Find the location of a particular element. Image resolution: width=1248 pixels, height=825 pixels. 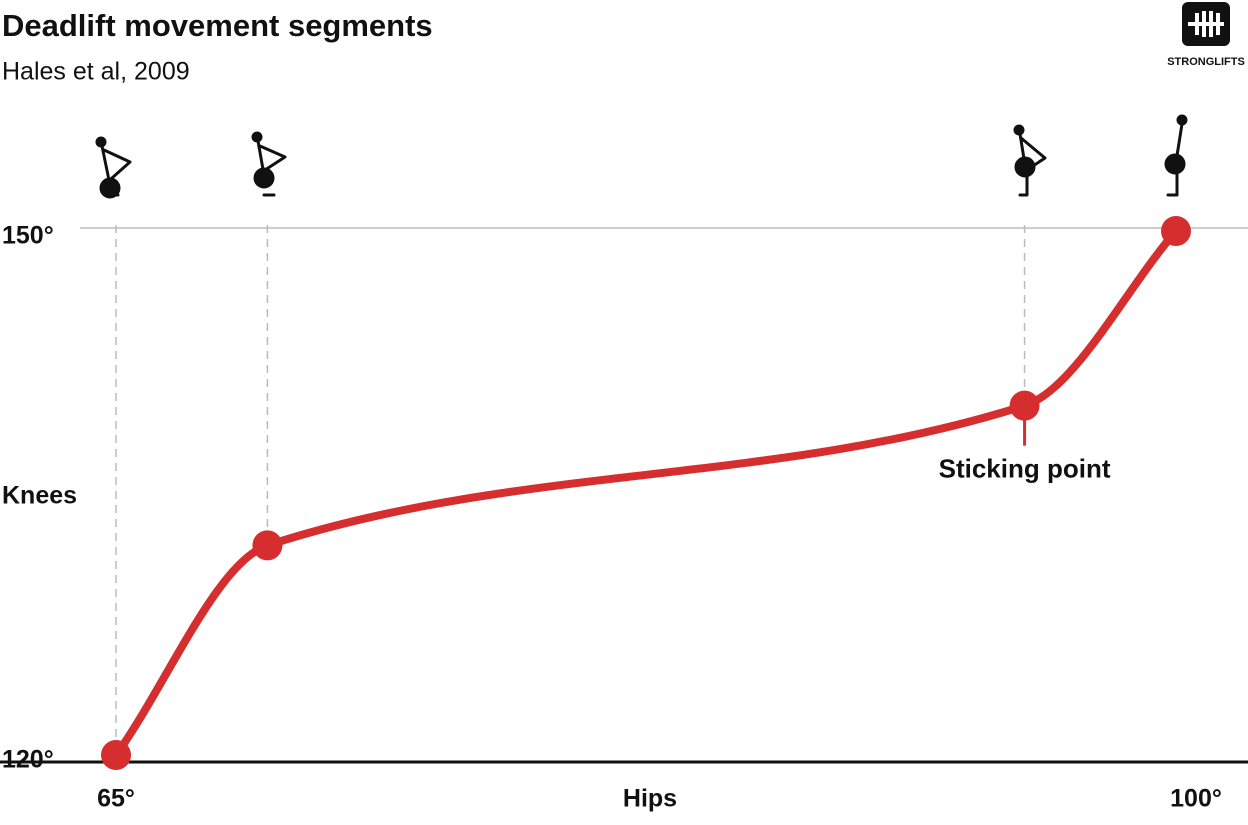

x-tick-label: 100° is located at coordinates (1196, 799).